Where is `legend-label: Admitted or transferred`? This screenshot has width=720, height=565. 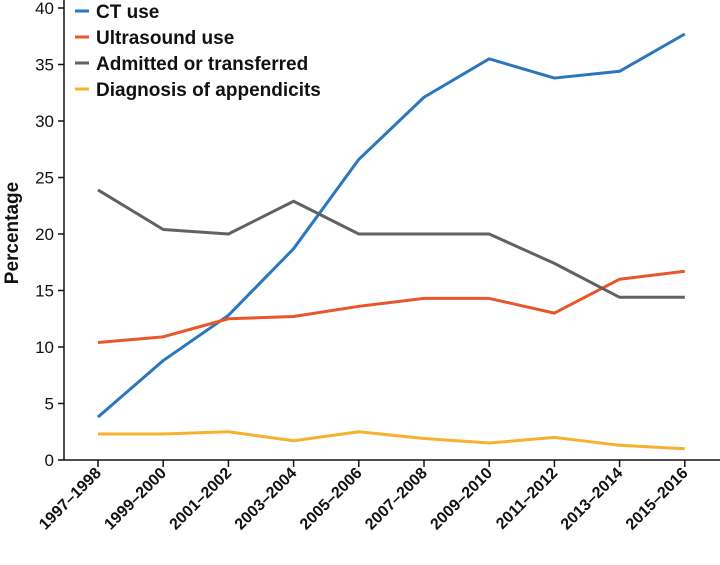 legend-label: Admitted or transferred is located at coordinates (202, 64).